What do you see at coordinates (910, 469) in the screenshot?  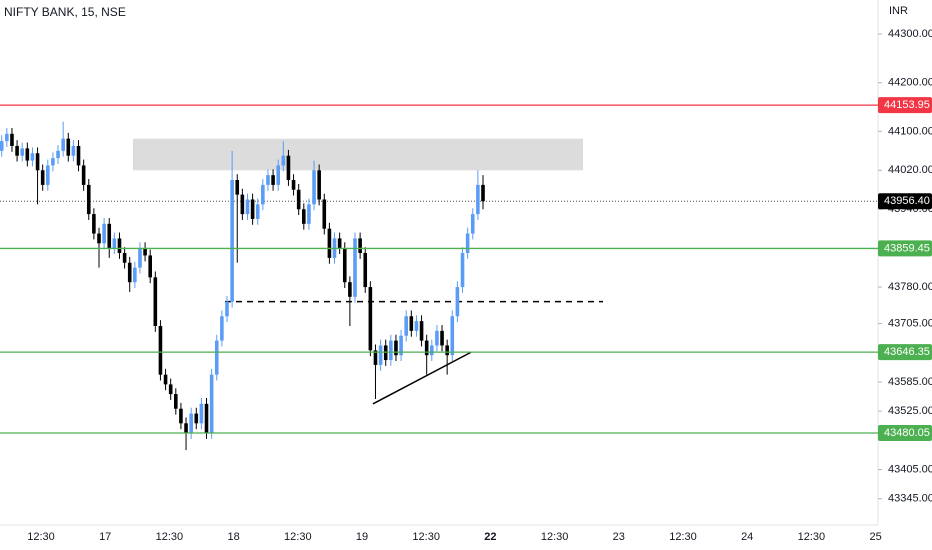 I see `y-tick-label: 43405.00` at bounding box center [910, 469].